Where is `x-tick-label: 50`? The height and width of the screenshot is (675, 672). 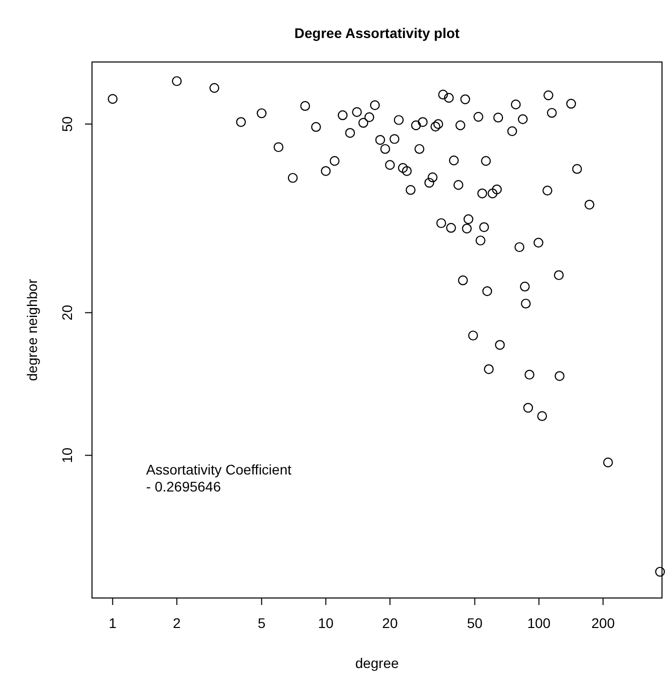
x-tick-label: 50 is located at coordinates (474, 623).